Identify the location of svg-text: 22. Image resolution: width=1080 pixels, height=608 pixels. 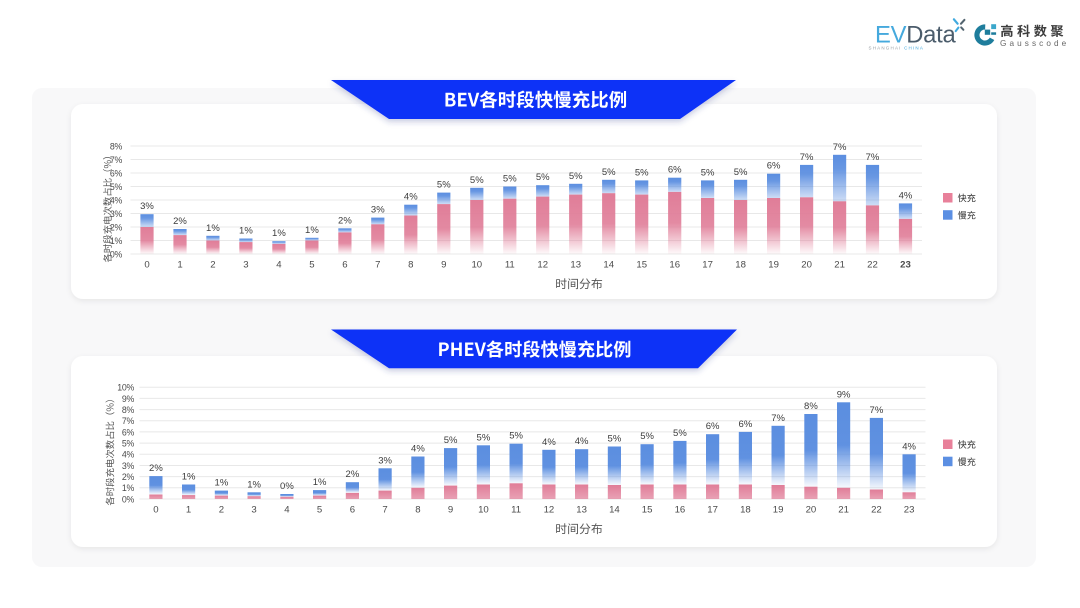
(876, 509).